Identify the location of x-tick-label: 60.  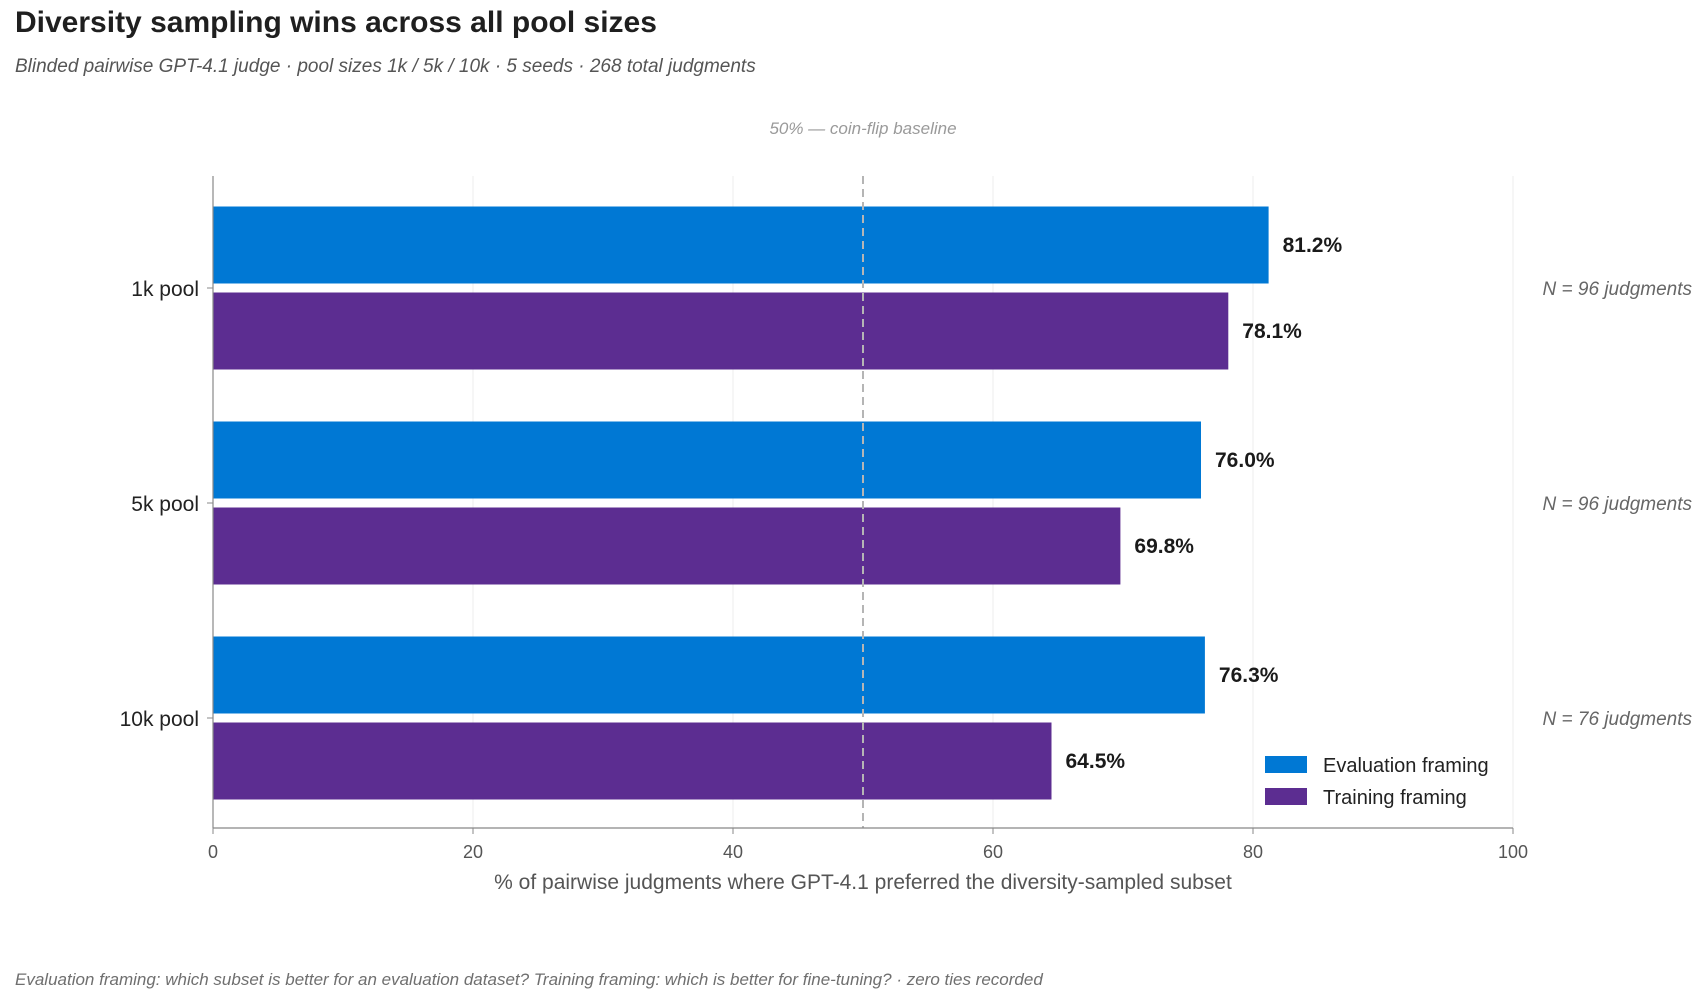
(993, 852).